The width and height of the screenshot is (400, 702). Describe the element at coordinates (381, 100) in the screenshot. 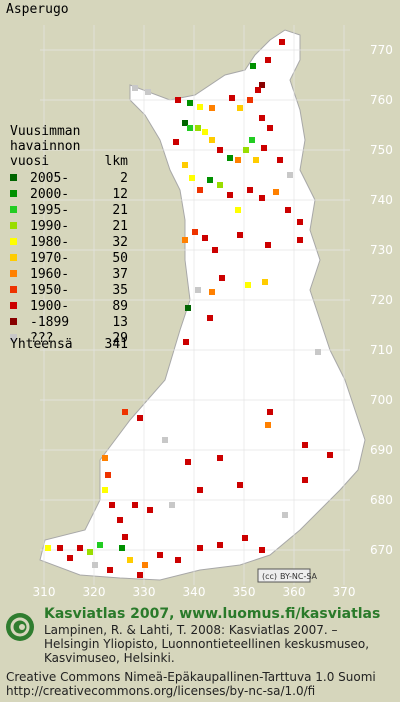

I see `y-tick-label: 760` at that location.